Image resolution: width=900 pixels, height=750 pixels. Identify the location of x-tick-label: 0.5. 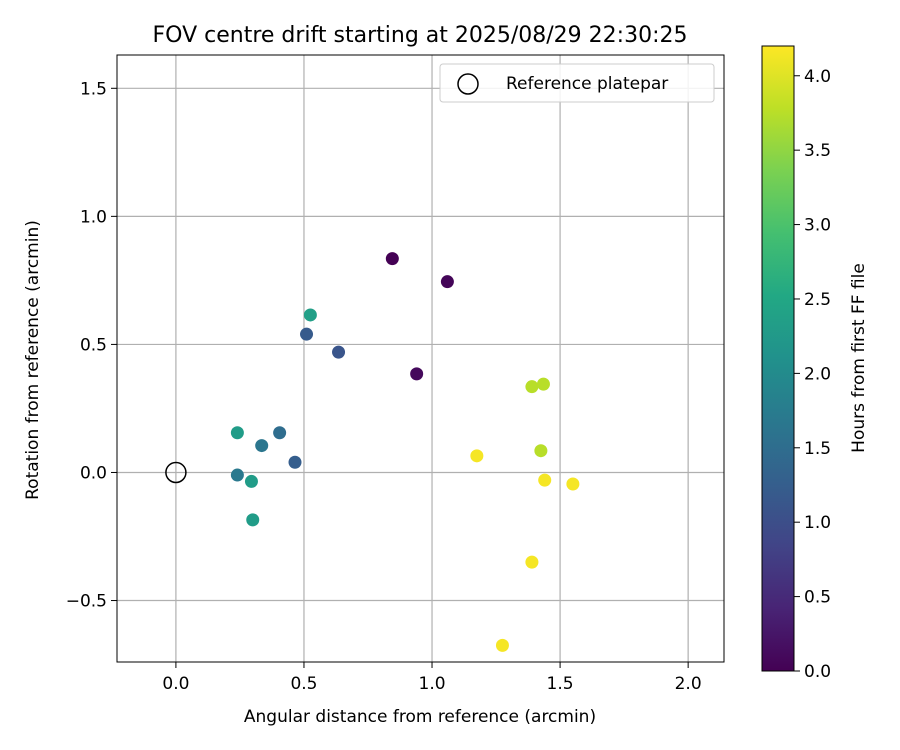
(303, 684).